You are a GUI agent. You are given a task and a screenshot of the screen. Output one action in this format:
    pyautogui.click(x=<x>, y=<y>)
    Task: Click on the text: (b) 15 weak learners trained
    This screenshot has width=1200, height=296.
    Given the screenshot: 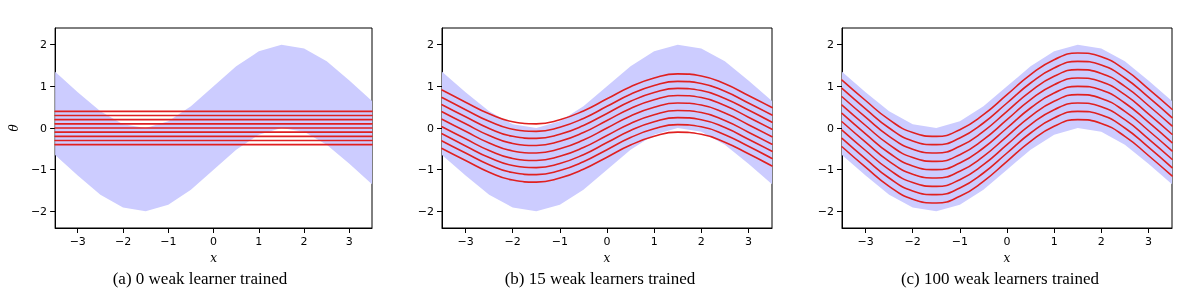 What is the action you would take?
    pyautogui.click(x=600, y=278)
    